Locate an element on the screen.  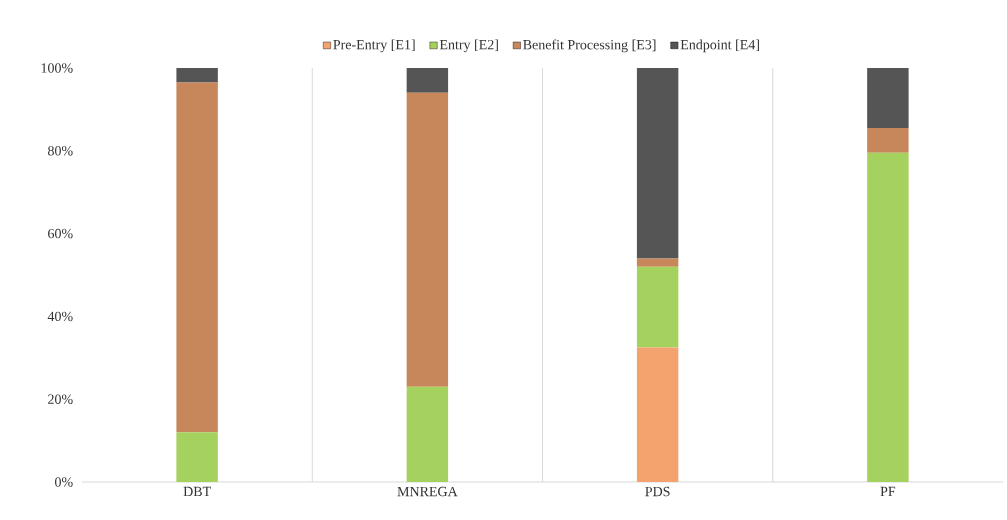
y-tick-label: 20% is located at coordinates (60, 399).